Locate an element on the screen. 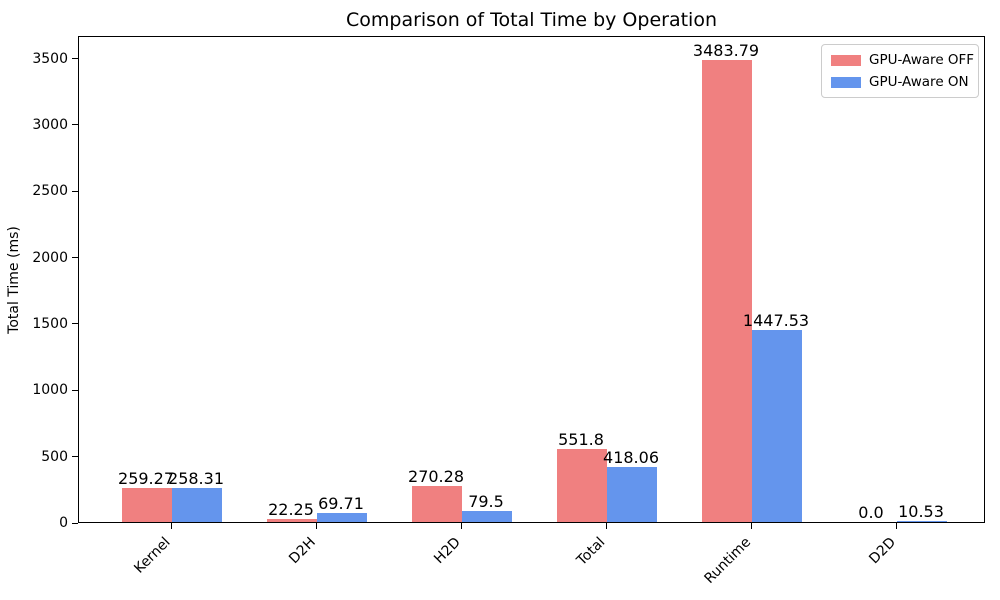 The width and height of the screenshot is (1000, 600). x-tick-label: Kernel is located at coordinates (152, 555).